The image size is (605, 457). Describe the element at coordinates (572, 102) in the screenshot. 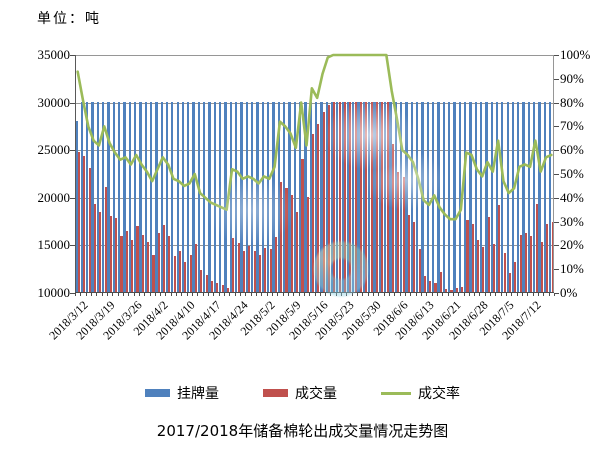

I see `right-axis-label: 80%` at that location.